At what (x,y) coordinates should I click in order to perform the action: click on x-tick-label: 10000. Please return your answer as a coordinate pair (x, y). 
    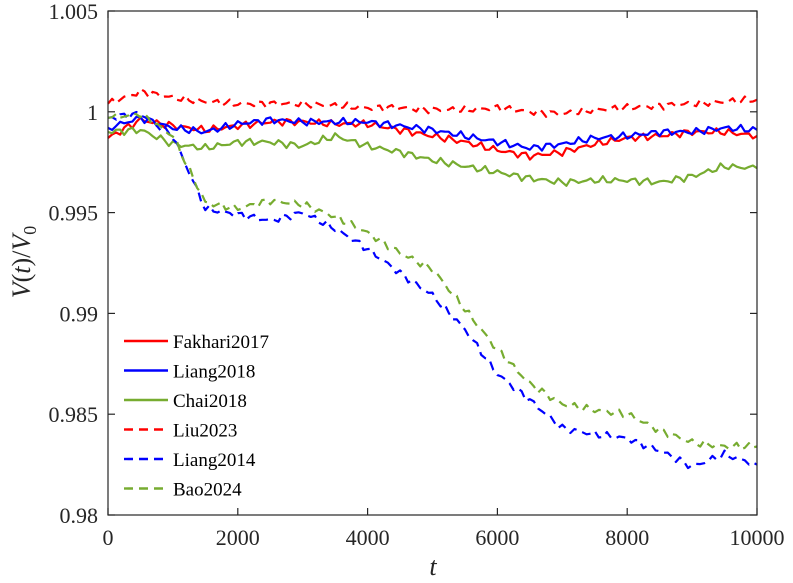
    Looking at the image, I should click on (757, 537).